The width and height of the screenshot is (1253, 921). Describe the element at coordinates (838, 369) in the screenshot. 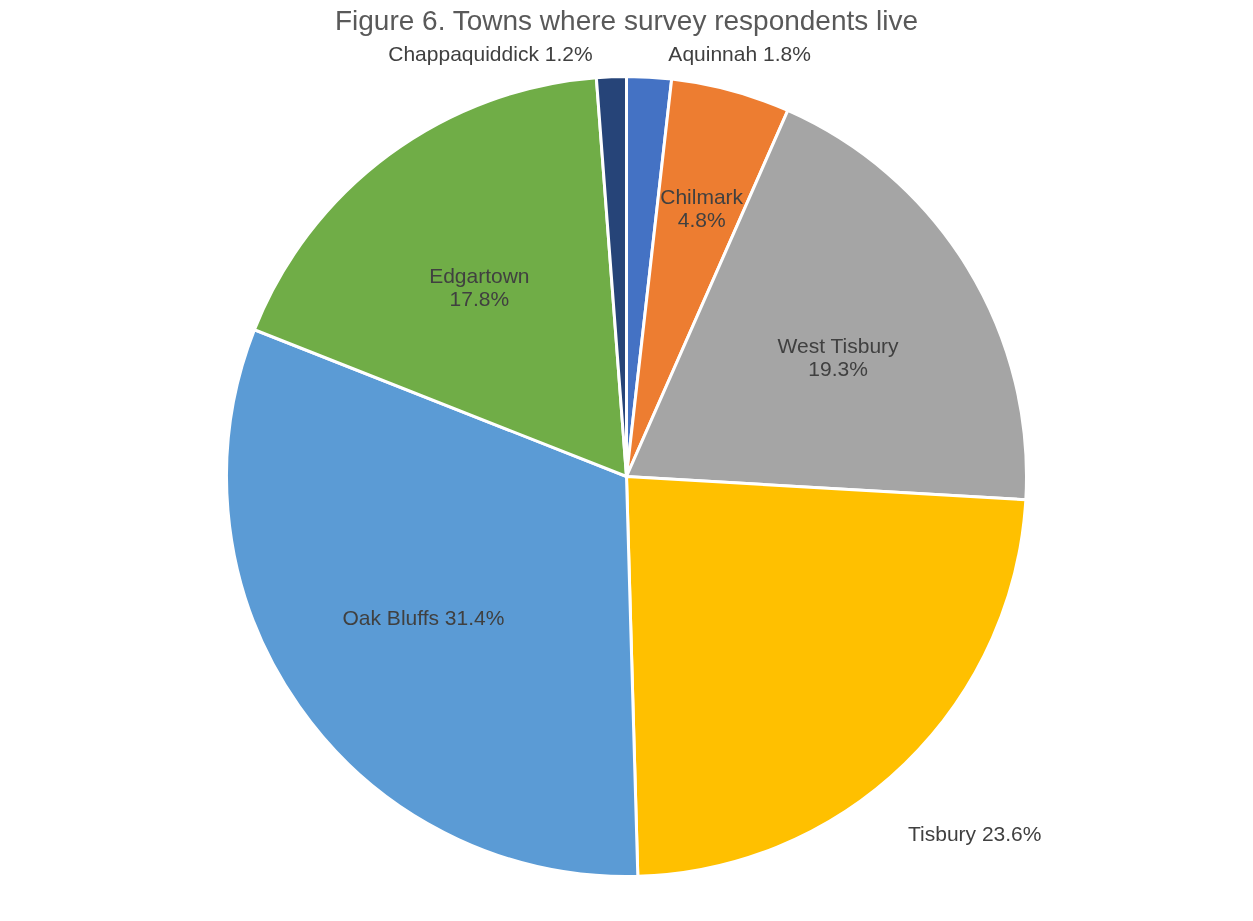

I see `data-label: 19.3%` at that location.